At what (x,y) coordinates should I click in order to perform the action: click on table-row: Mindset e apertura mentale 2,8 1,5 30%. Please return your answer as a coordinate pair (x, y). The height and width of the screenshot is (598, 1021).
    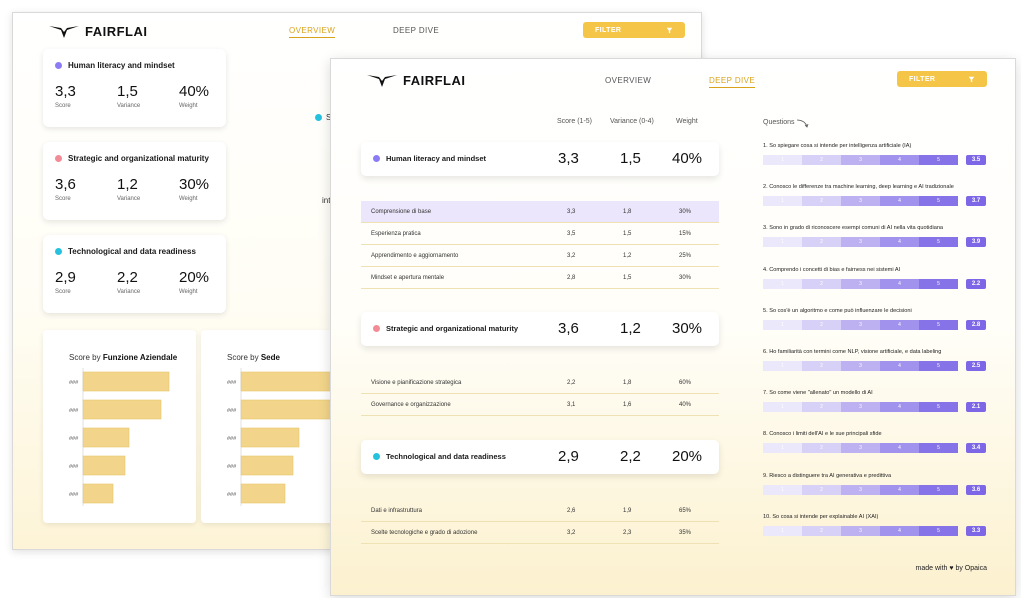
    Looking at the image, I should click on (540, 278).